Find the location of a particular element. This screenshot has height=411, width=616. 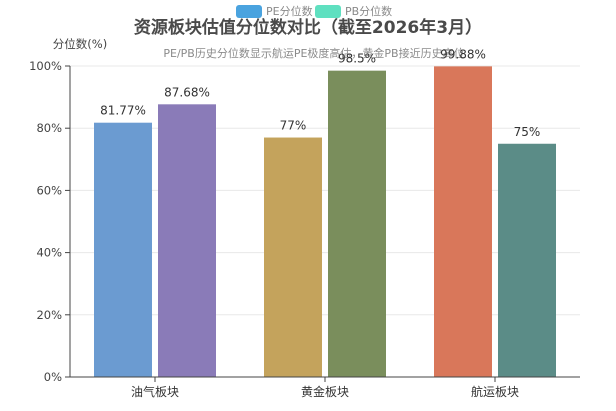

legend-swatch-pb is located at coordinates (328, 11).